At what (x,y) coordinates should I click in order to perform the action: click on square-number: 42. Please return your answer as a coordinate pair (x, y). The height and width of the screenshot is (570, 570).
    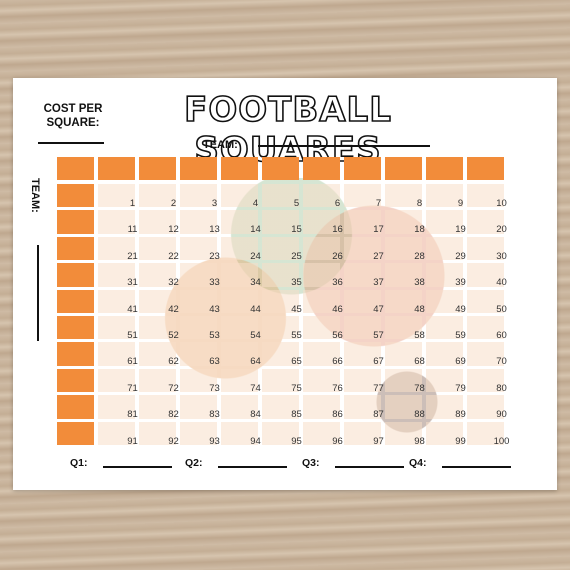
    Looking at the image, I should click on (173, 309).